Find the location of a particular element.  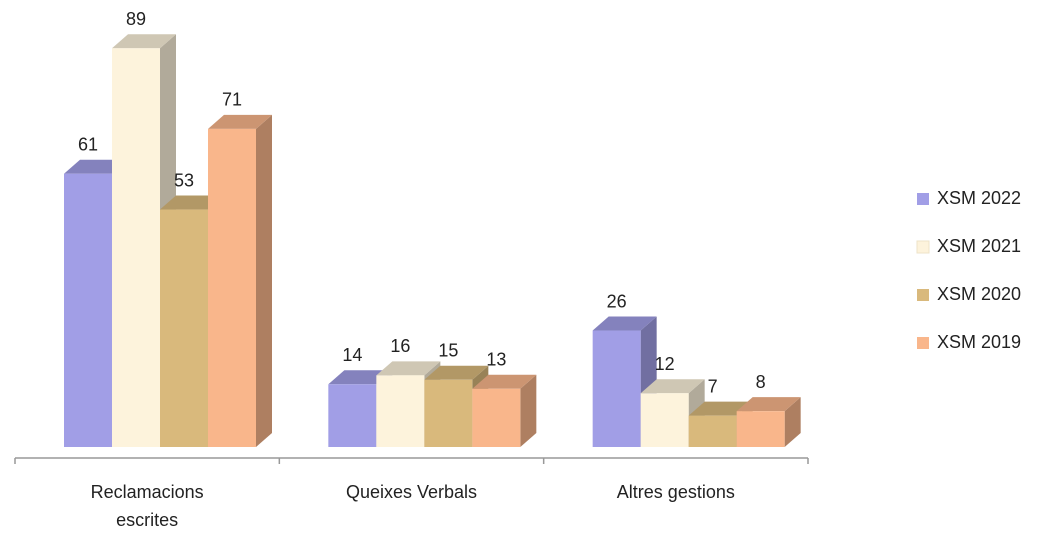

data-label: 7 is located at coordinates (713, 386).